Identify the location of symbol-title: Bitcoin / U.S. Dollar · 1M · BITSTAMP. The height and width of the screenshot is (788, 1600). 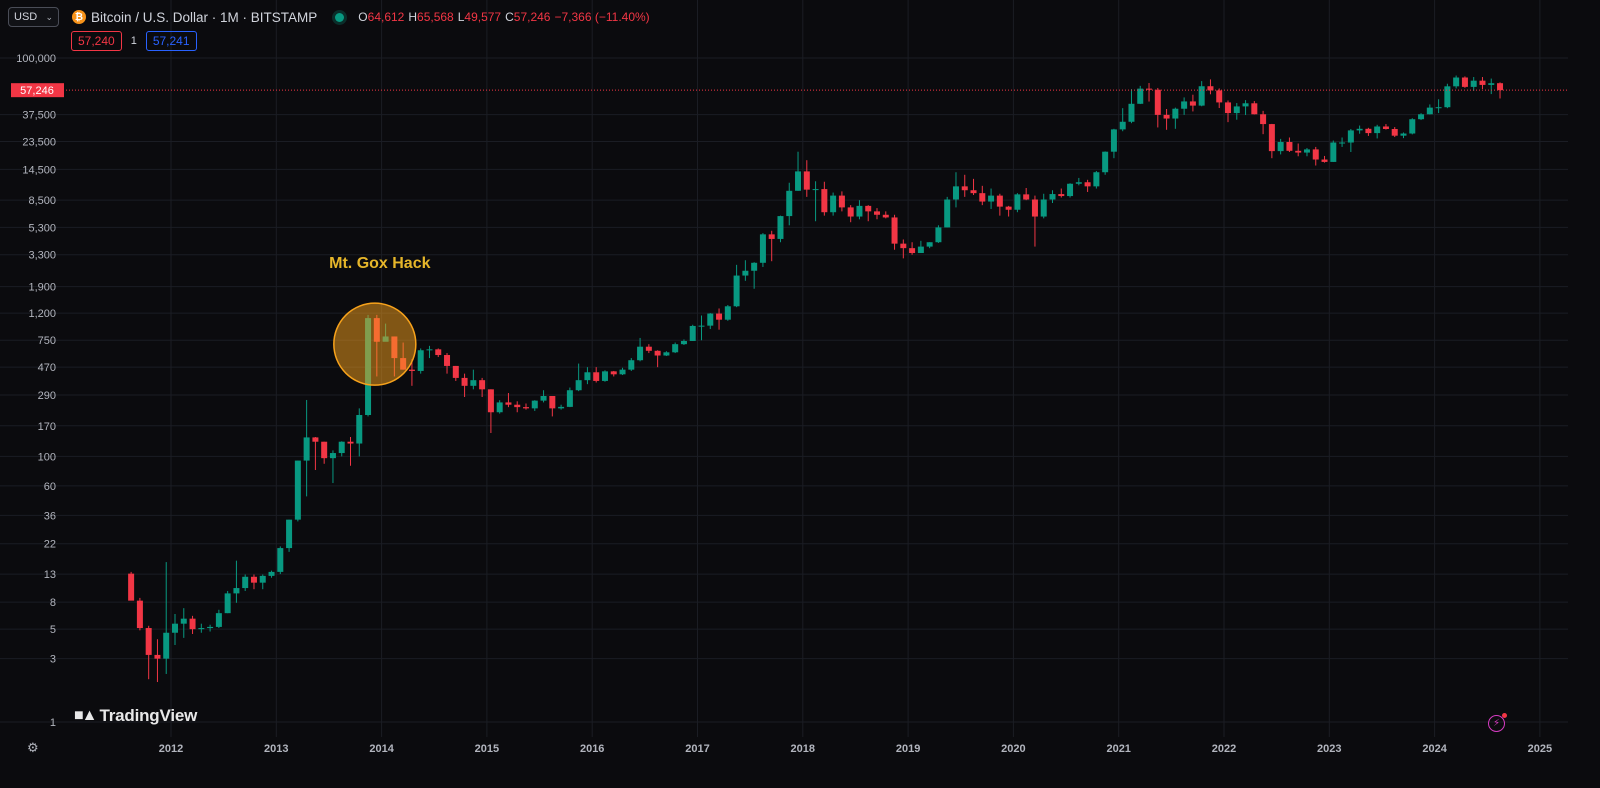
(204, 17).